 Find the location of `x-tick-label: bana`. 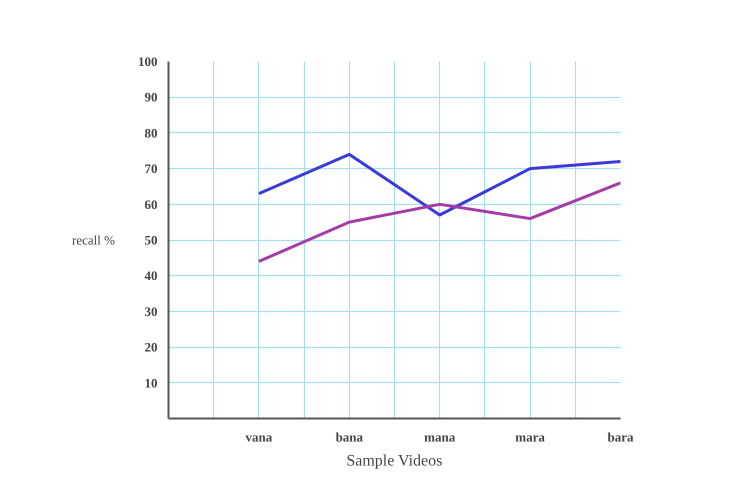

x-tick-label: bana is located at coordinates (350, 437).